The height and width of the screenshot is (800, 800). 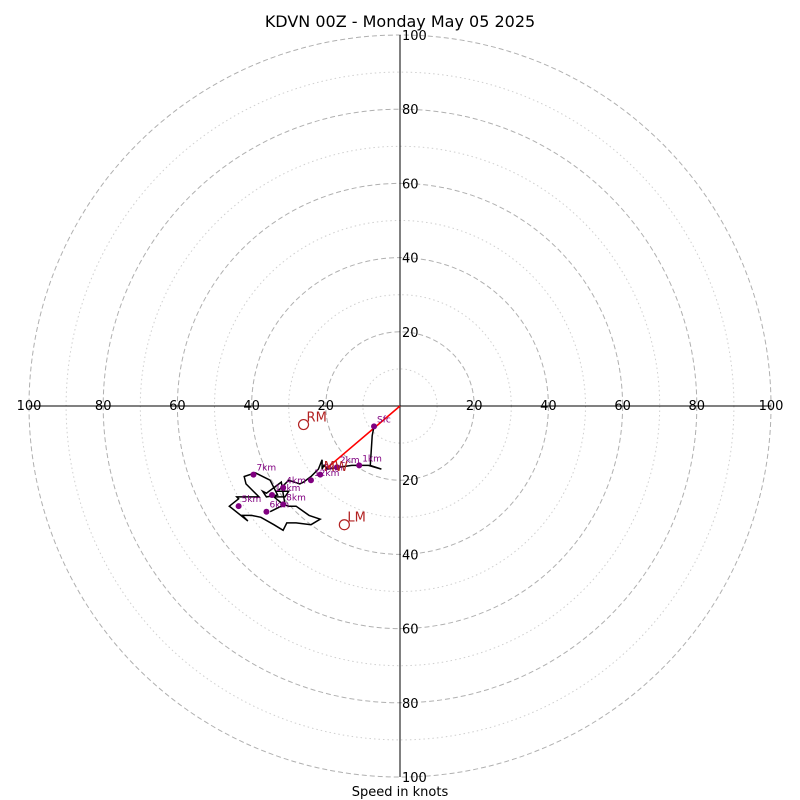 I want to click on height-marker-label: 2km, so click(x=350, y=461).